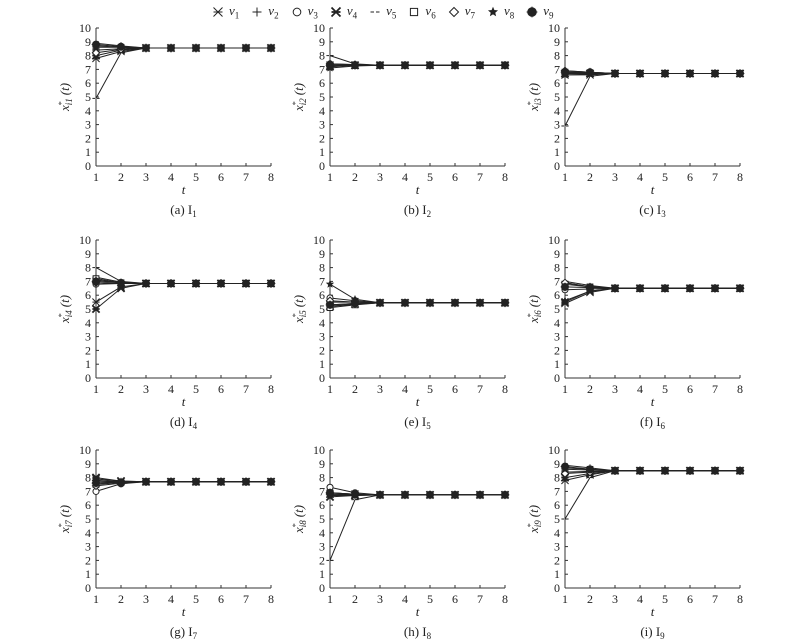  I want to click on series-v5, so click(652, 100).